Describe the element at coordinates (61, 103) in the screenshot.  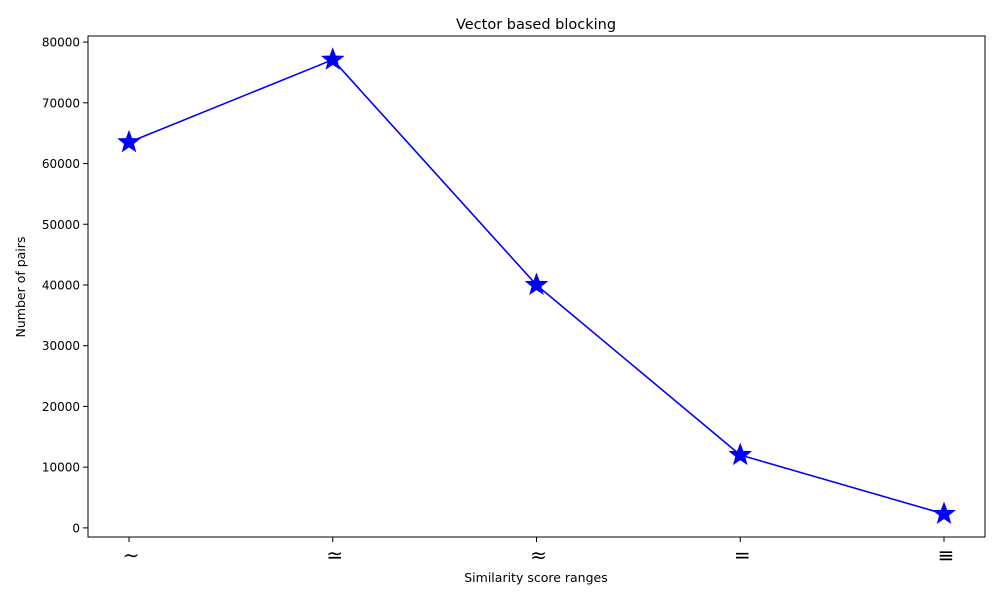
I see `y-tick-label: 70000` at that location.